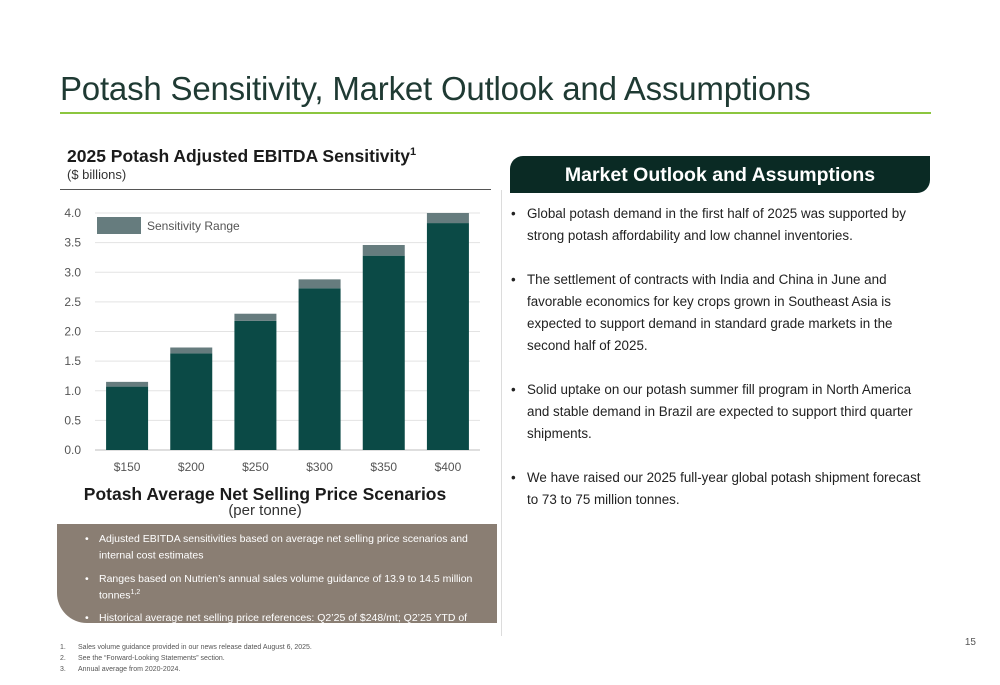 The height and width of the screenshot is (685, 1000). What do you see at coordinates (413, 152) in the screenshot?
I see `chart-title-footnote-ref: 1` at bounding box center [413, 152].